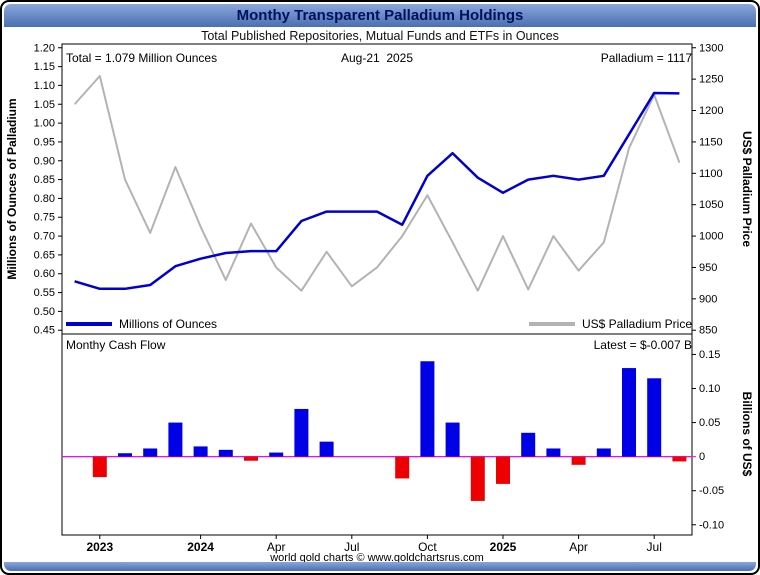 This screenshot has width=760, height=575. I want to click on price-line-swatch, so click(551, 324).